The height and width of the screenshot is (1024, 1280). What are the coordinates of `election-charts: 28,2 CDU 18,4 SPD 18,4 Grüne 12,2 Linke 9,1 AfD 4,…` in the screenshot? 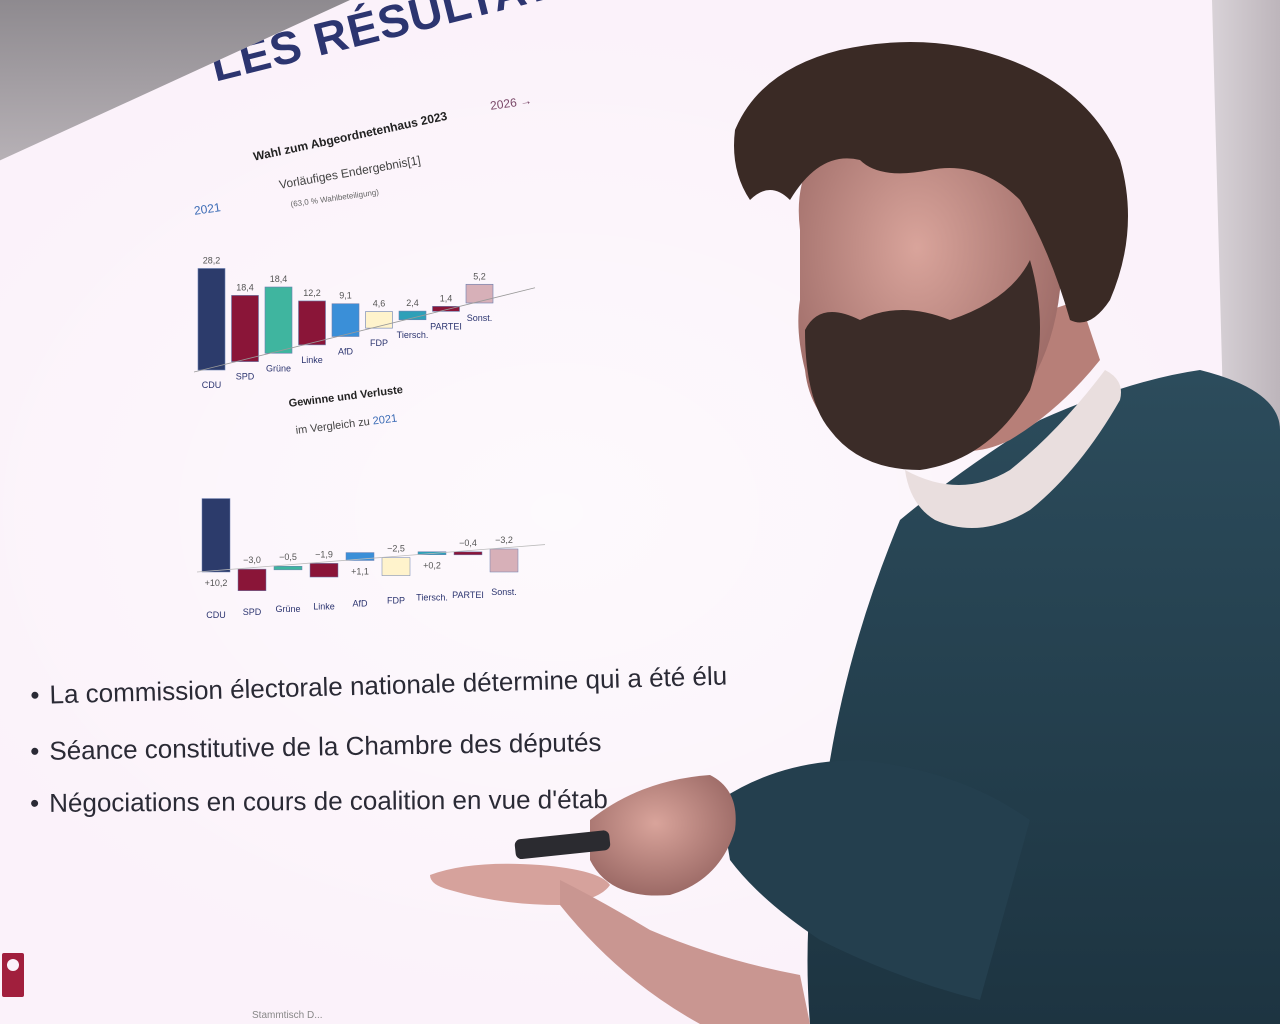 It's located at (369, 437).